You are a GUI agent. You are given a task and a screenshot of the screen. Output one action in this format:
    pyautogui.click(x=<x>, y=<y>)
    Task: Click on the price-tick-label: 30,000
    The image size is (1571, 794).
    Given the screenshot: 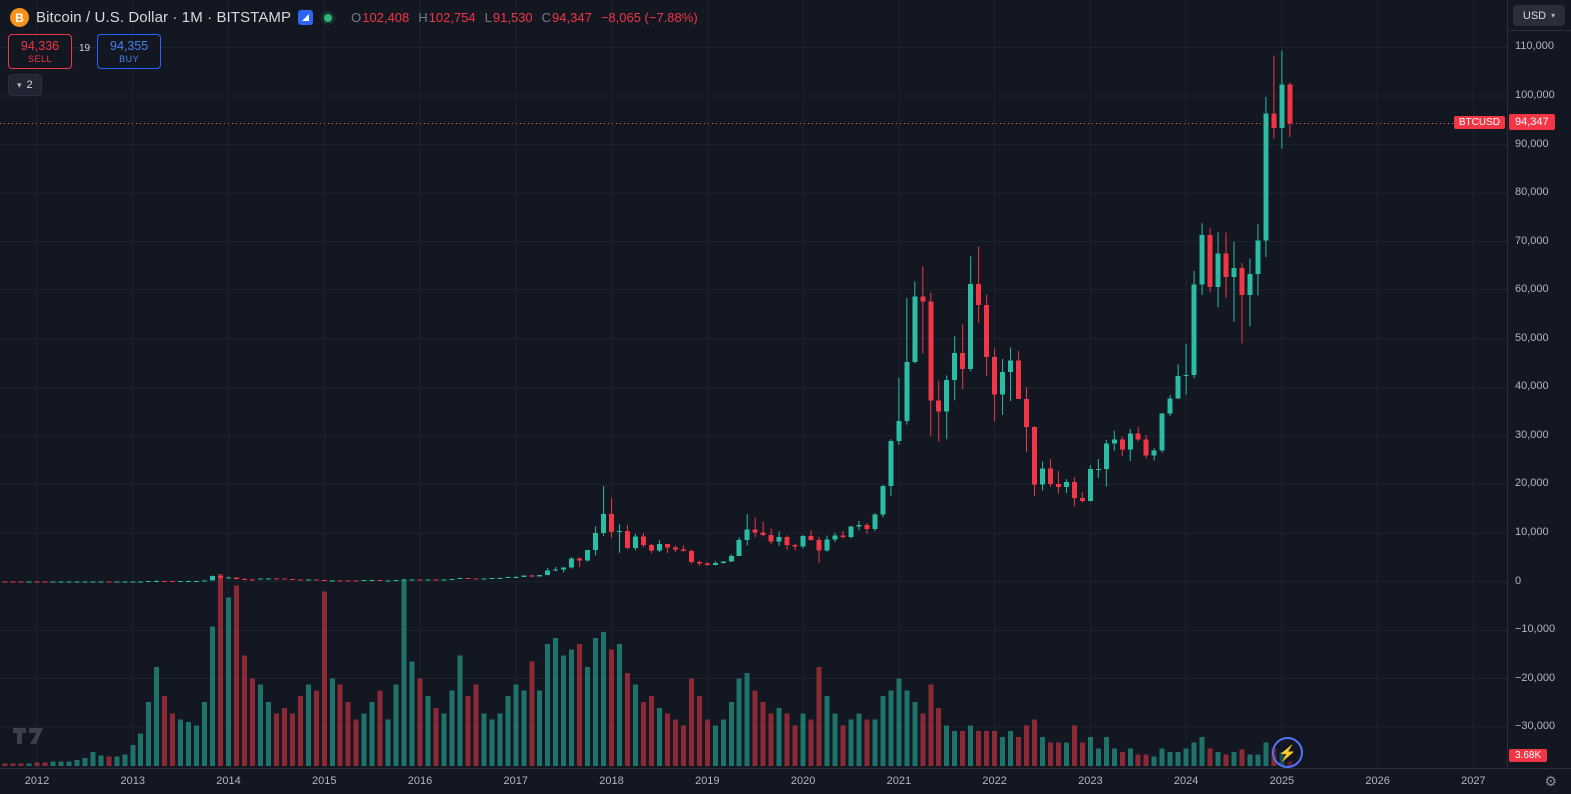 What is the action you would take?
    pyautogui.click(x=1532, y=434)
    